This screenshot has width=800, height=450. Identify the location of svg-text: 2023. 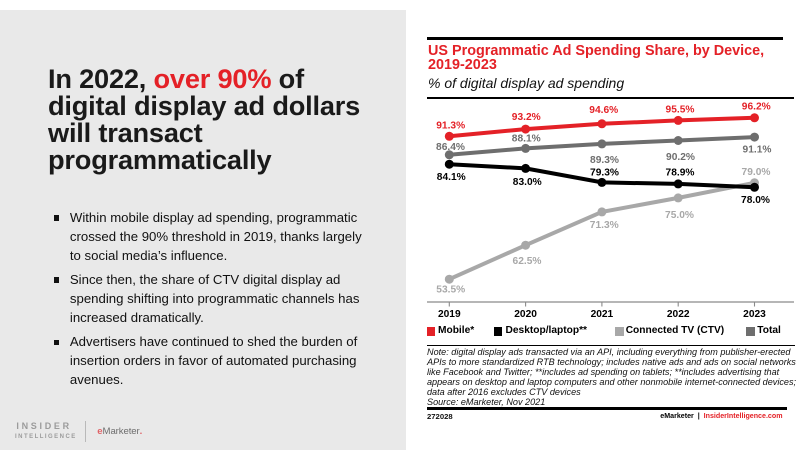
(754, 314).